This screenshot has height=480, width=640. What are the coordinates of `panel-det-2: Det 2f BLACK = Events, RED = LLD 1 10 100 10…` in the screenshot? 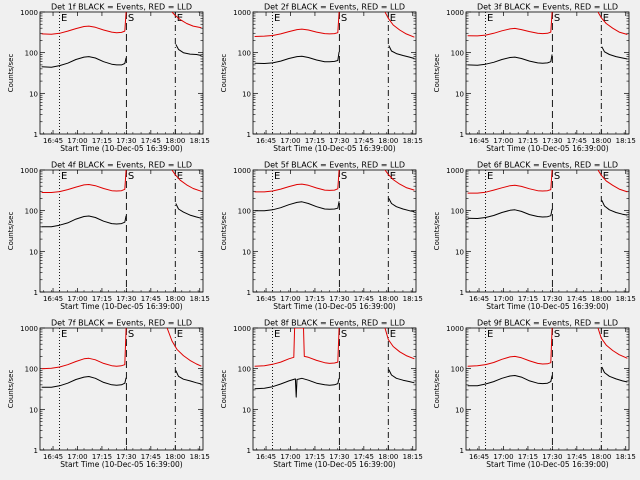 It's located at (321, 78).